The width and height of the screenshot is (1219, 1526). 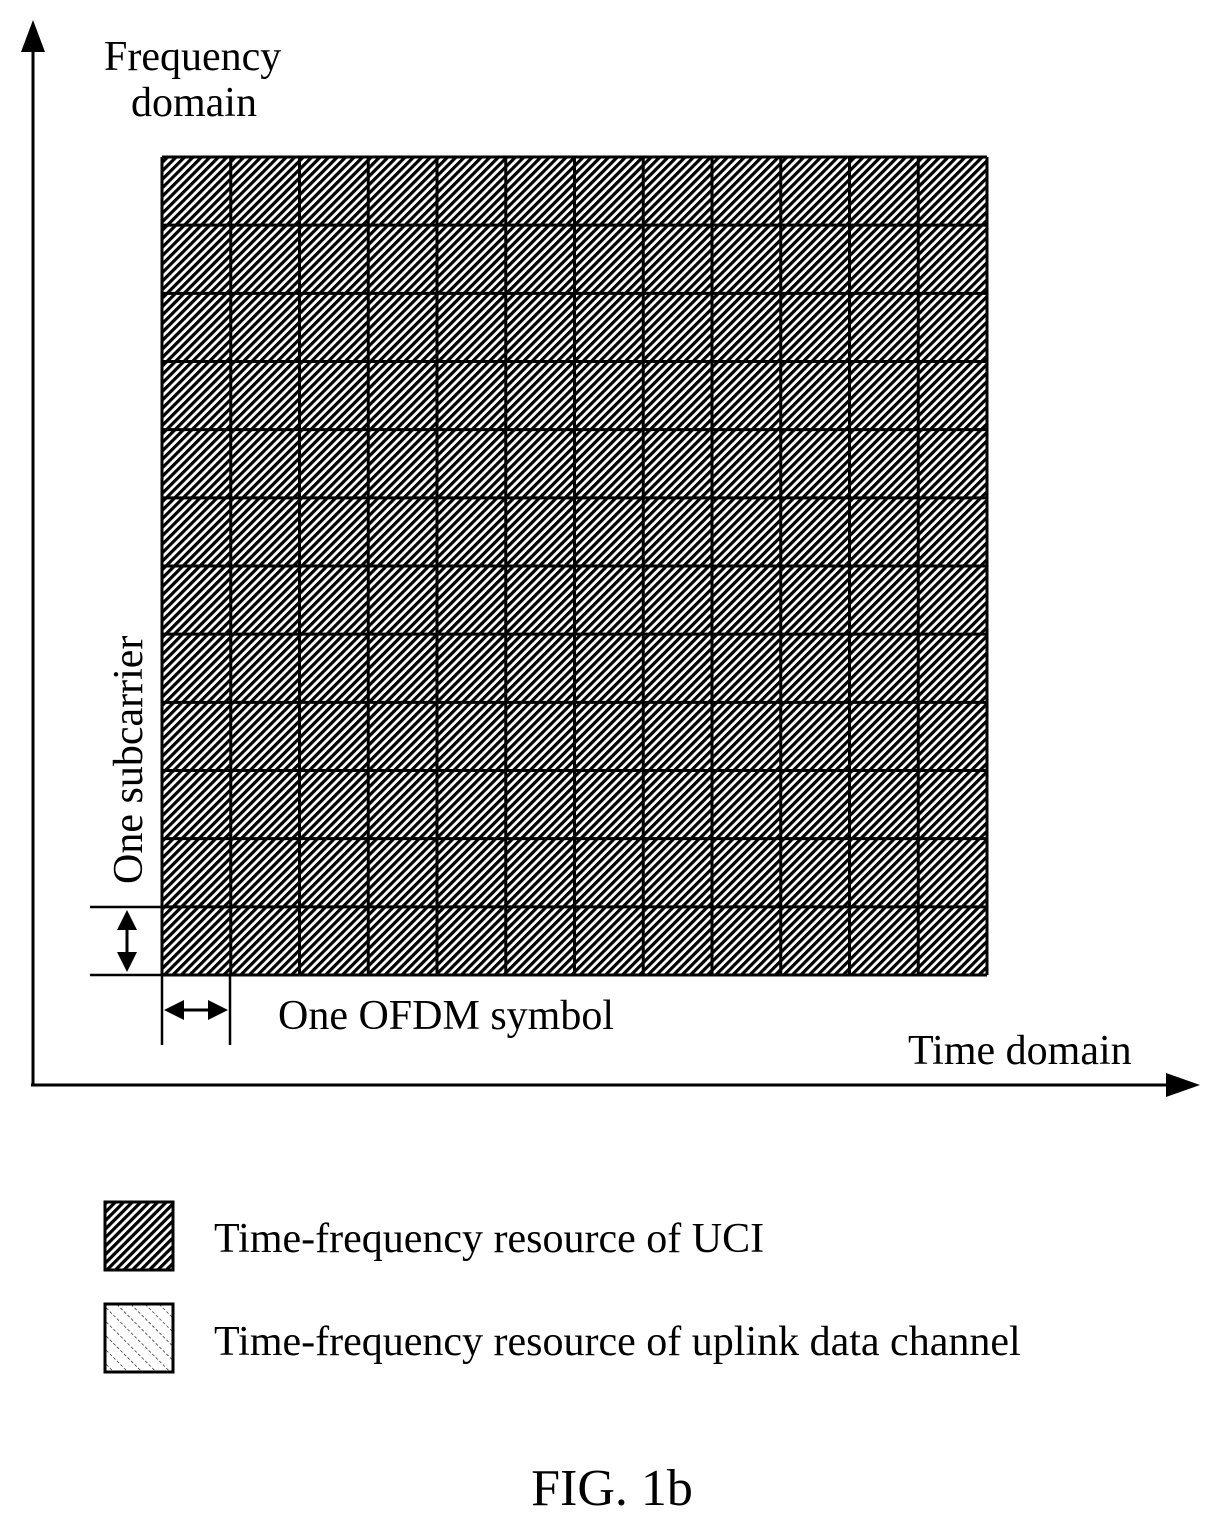 I want to click on y-axis-label-line1: Frequency, so click(x=192, y=57).